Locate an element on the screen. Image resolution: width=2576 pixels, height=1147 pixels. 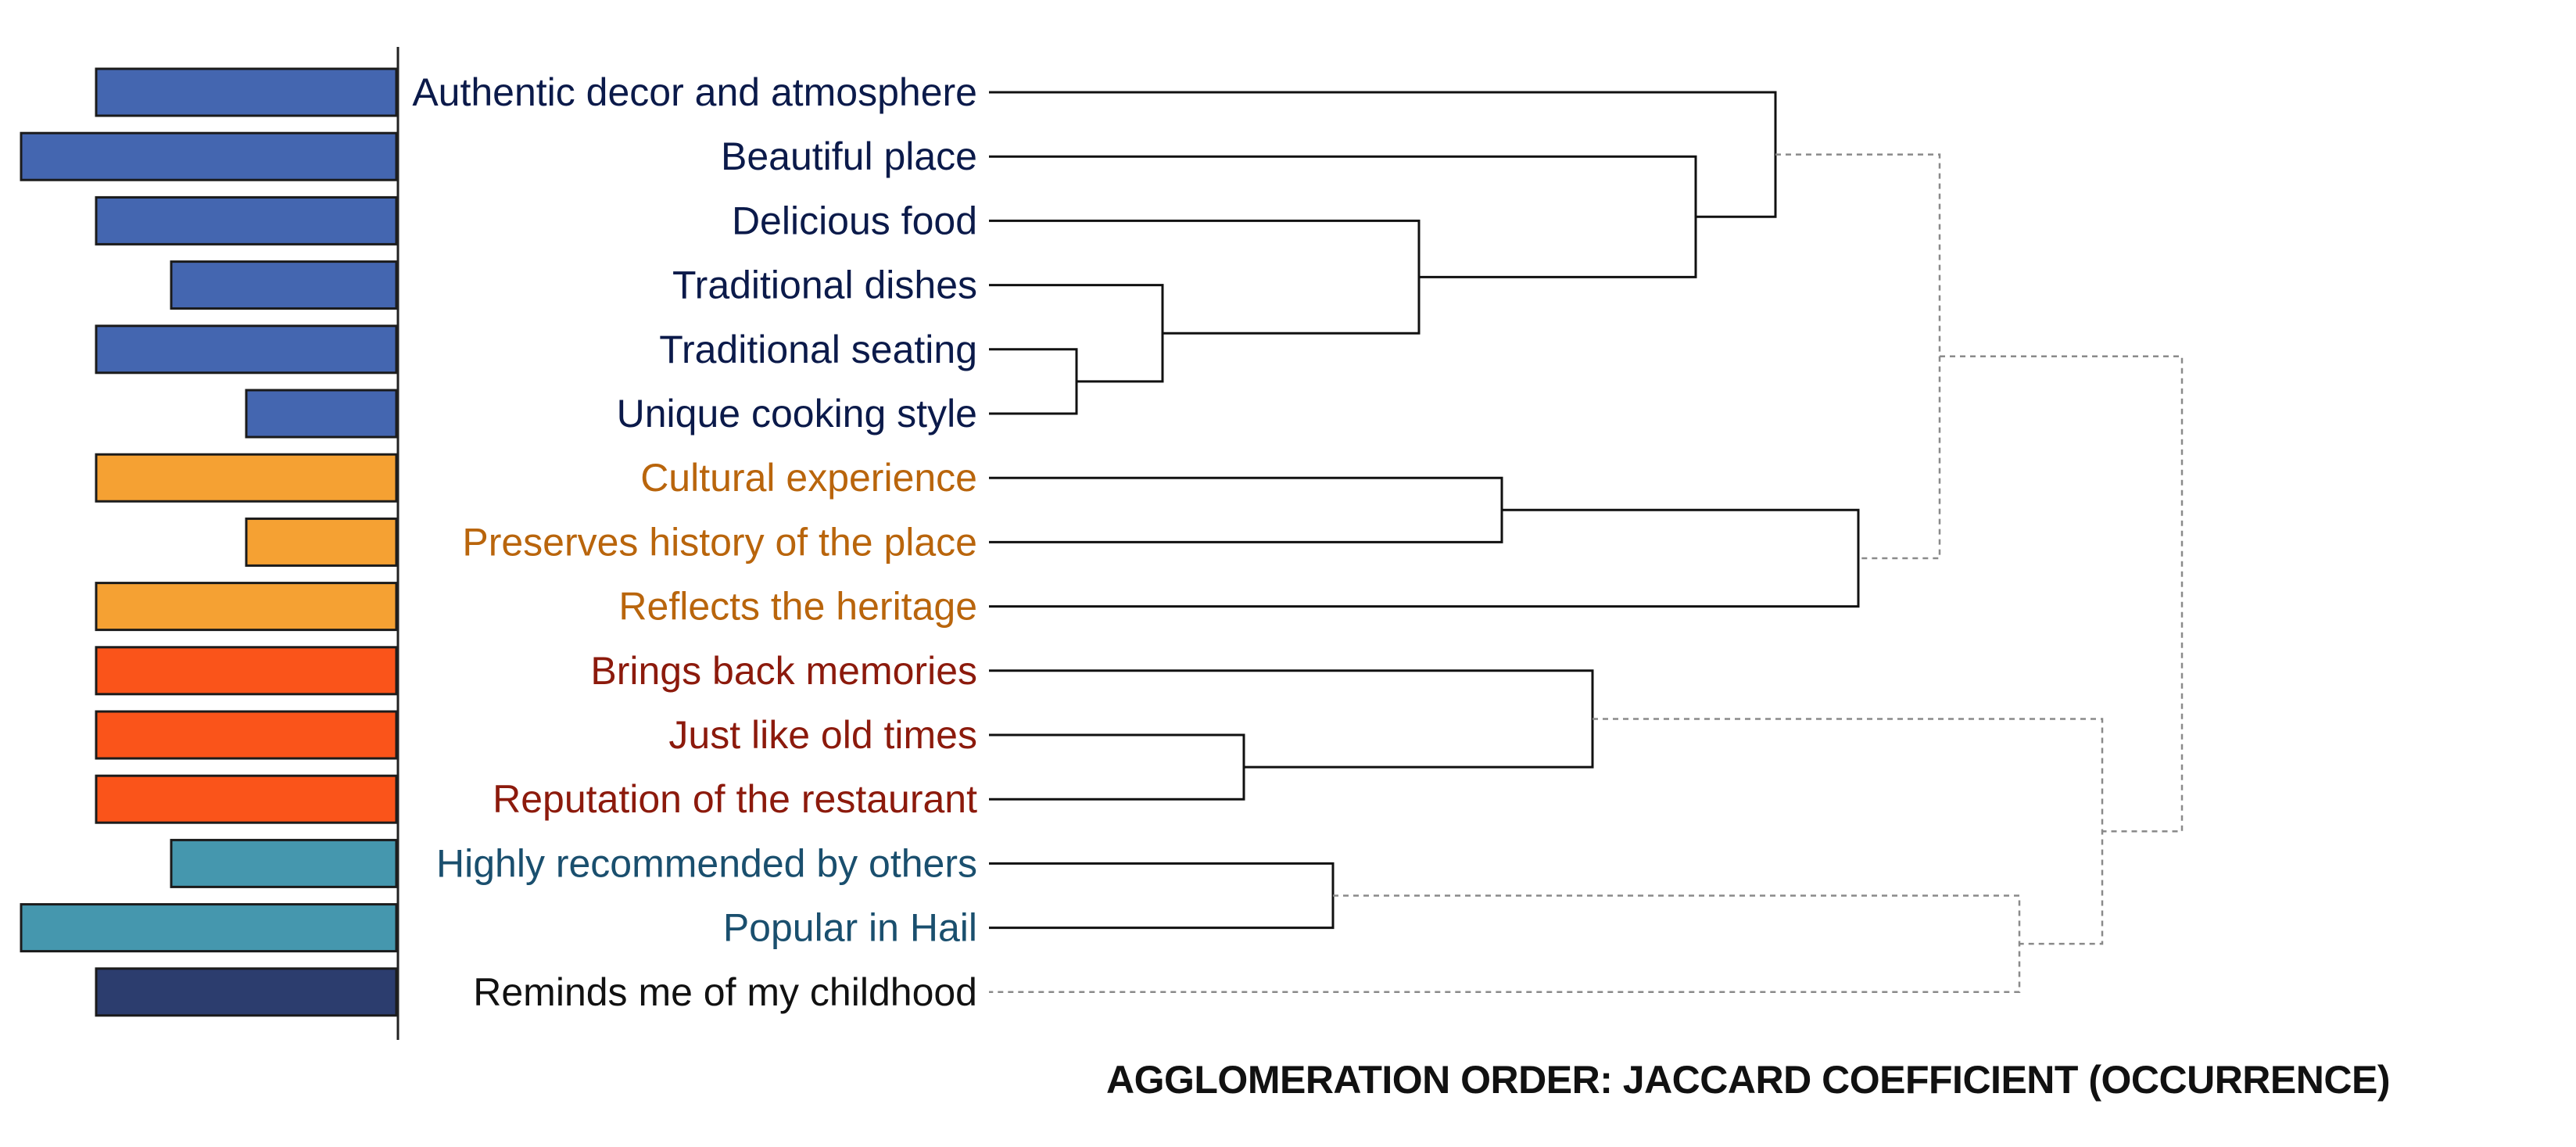
merge-link-m11 is located at coordinates (1505, 944).